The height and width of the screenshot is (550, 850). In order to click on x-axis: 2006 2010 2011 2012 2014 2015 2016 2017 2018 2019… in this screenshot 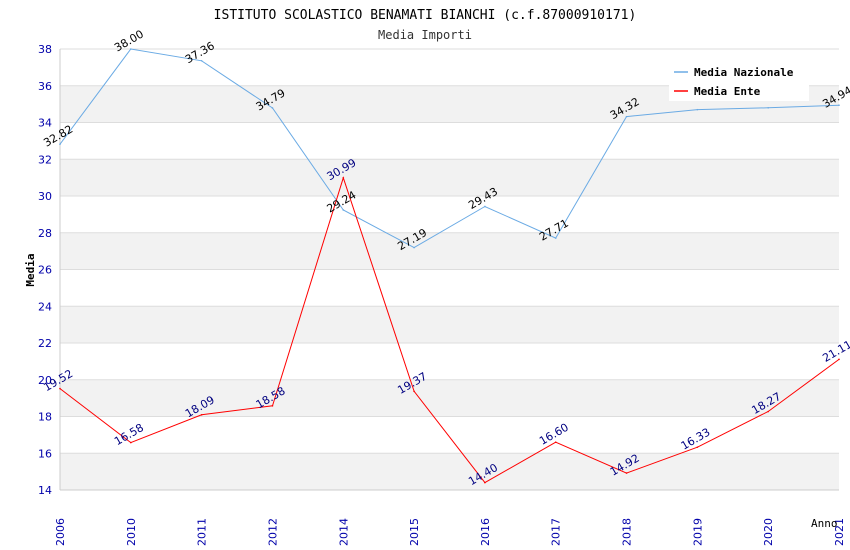, I will do `click(450, 532)`.